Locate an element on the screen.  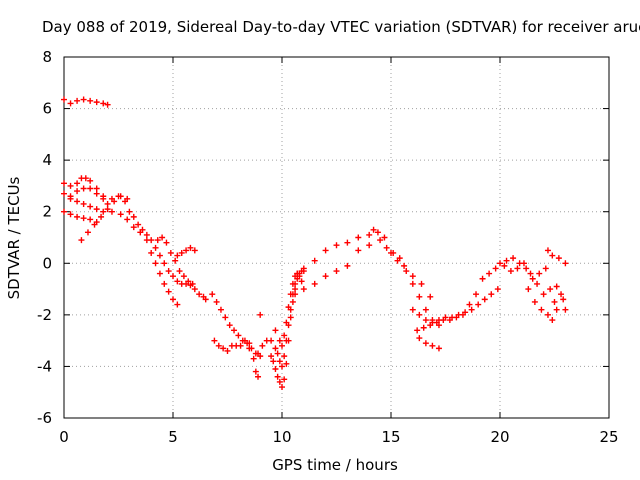
x-tick-label: 15 is located at coordinates (390, 437).